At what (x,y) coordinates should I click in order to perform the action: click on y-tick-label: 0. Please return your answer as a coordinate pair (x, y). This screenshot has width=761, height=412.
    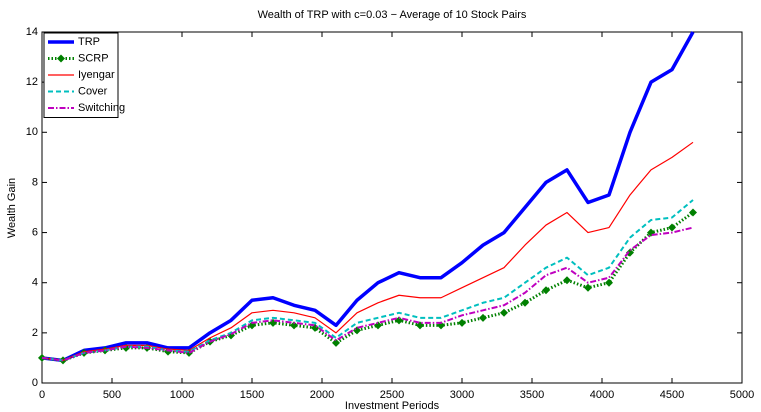
    Looking at the image, I should click on (35, 383).